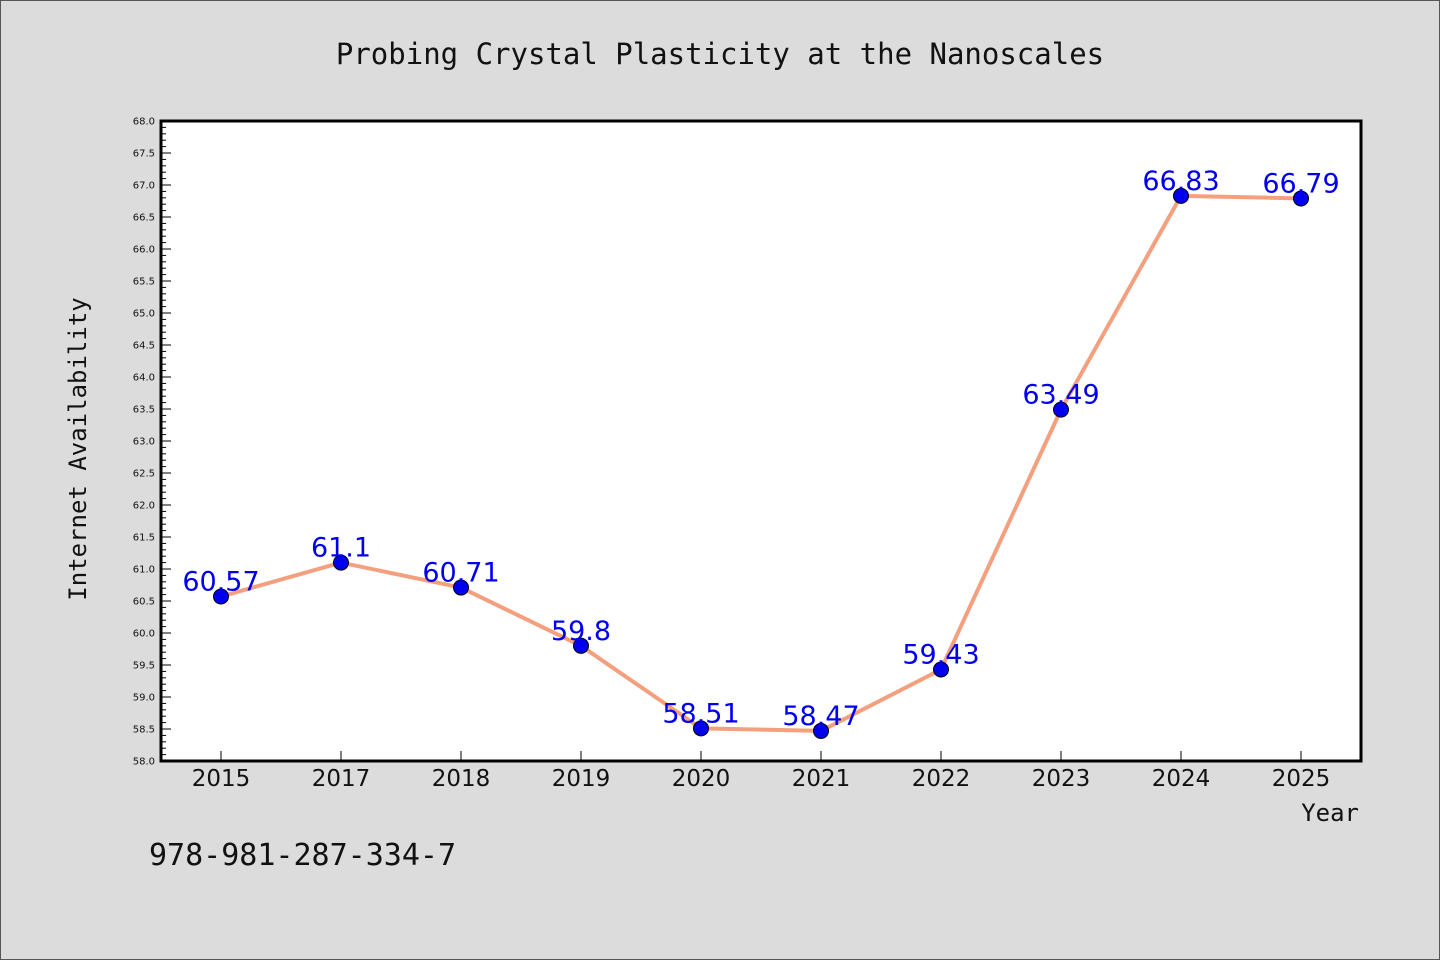 The image size is (1440, 960). I want to click on y-tick-label: 58.5, so click(144, 730).